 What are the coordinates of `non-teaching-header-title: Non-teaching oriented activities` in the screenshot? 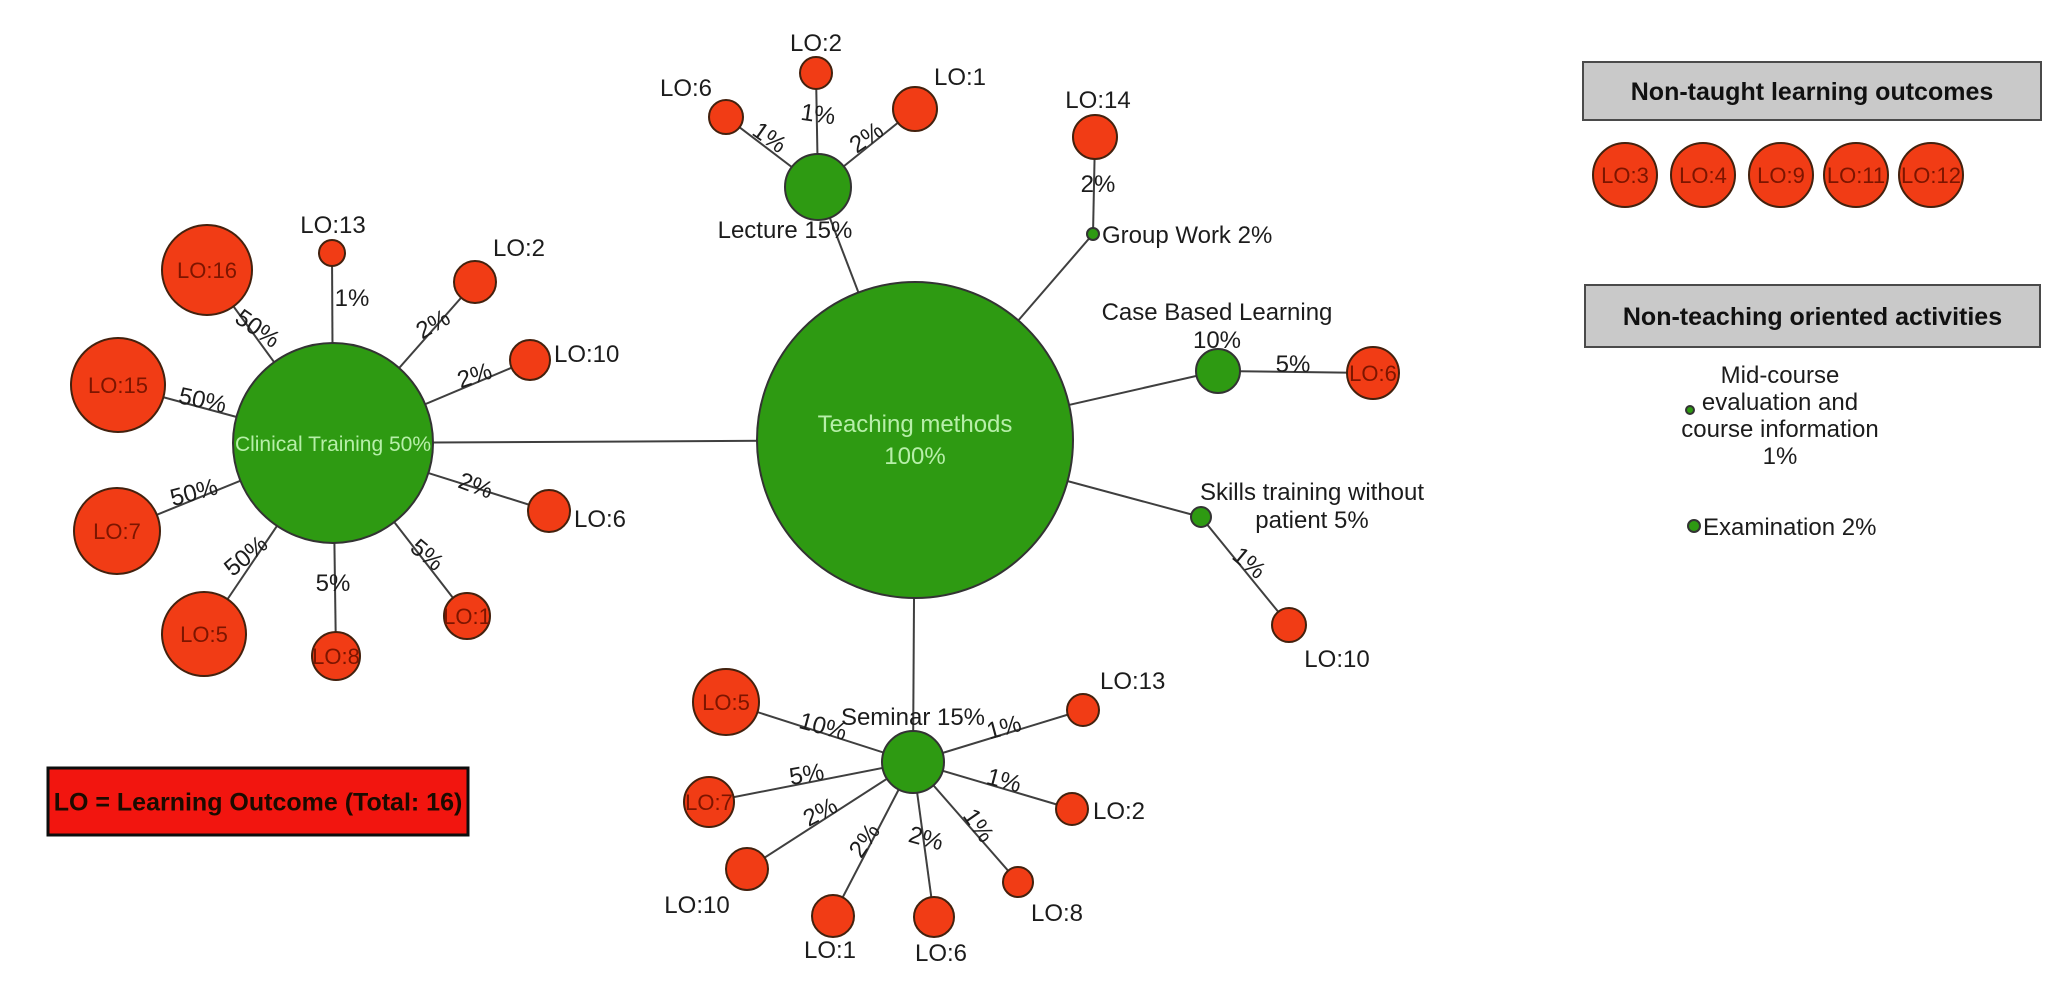 It's located at (1812, 317).